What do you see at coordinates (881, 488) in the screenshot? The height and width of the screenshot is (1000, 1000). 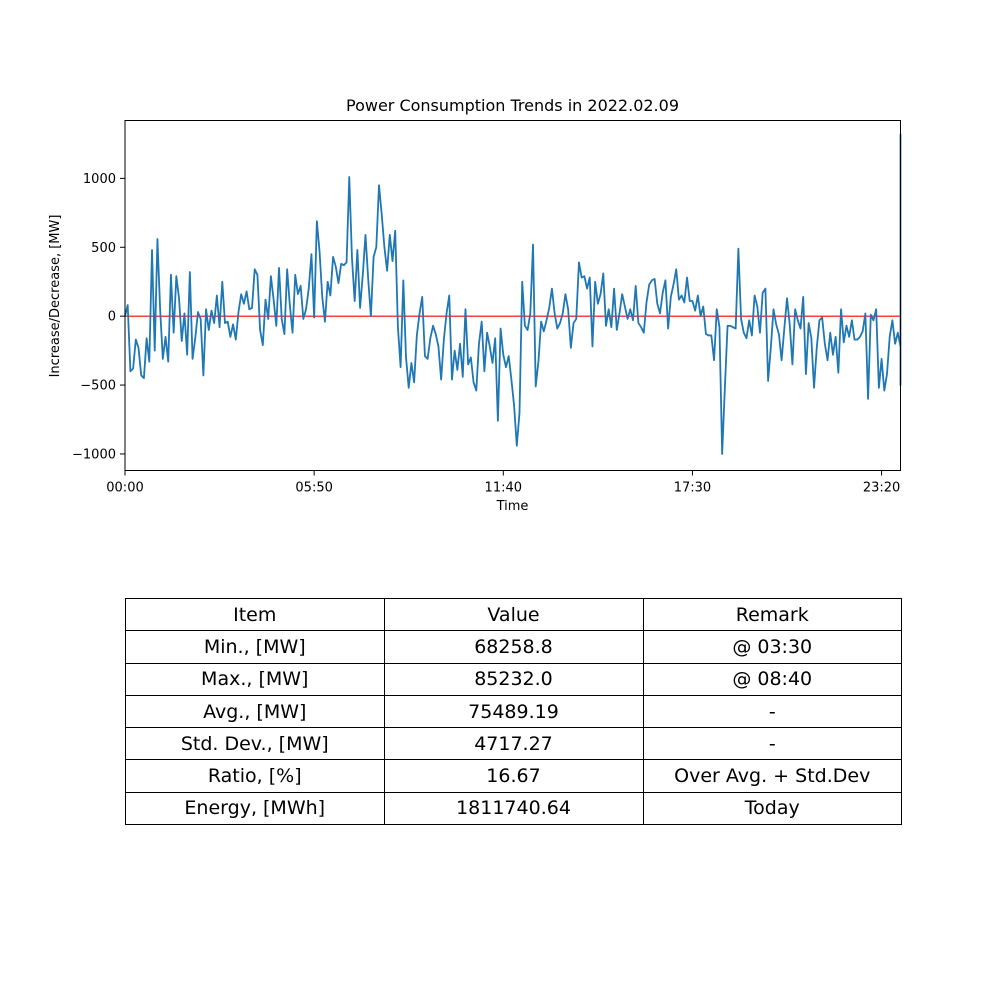 I see `x-tick-label: 23:20` at bounding box center [881, 488].